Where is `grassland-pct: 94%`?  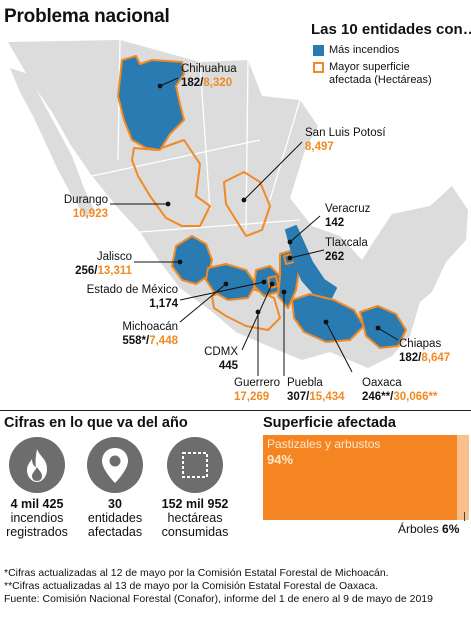 grassland-pct: 94% is located at coordinates (280, 459).